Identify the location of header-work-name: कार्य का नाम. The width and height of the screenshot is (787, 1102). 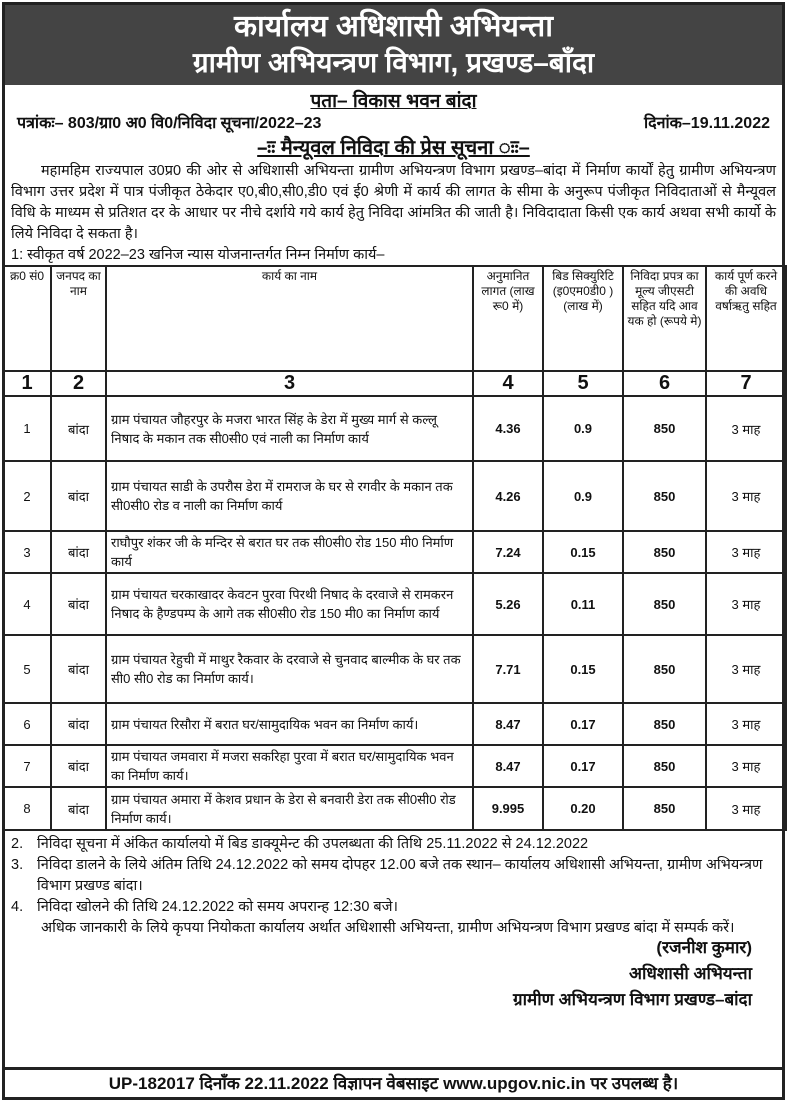
(289, 318).